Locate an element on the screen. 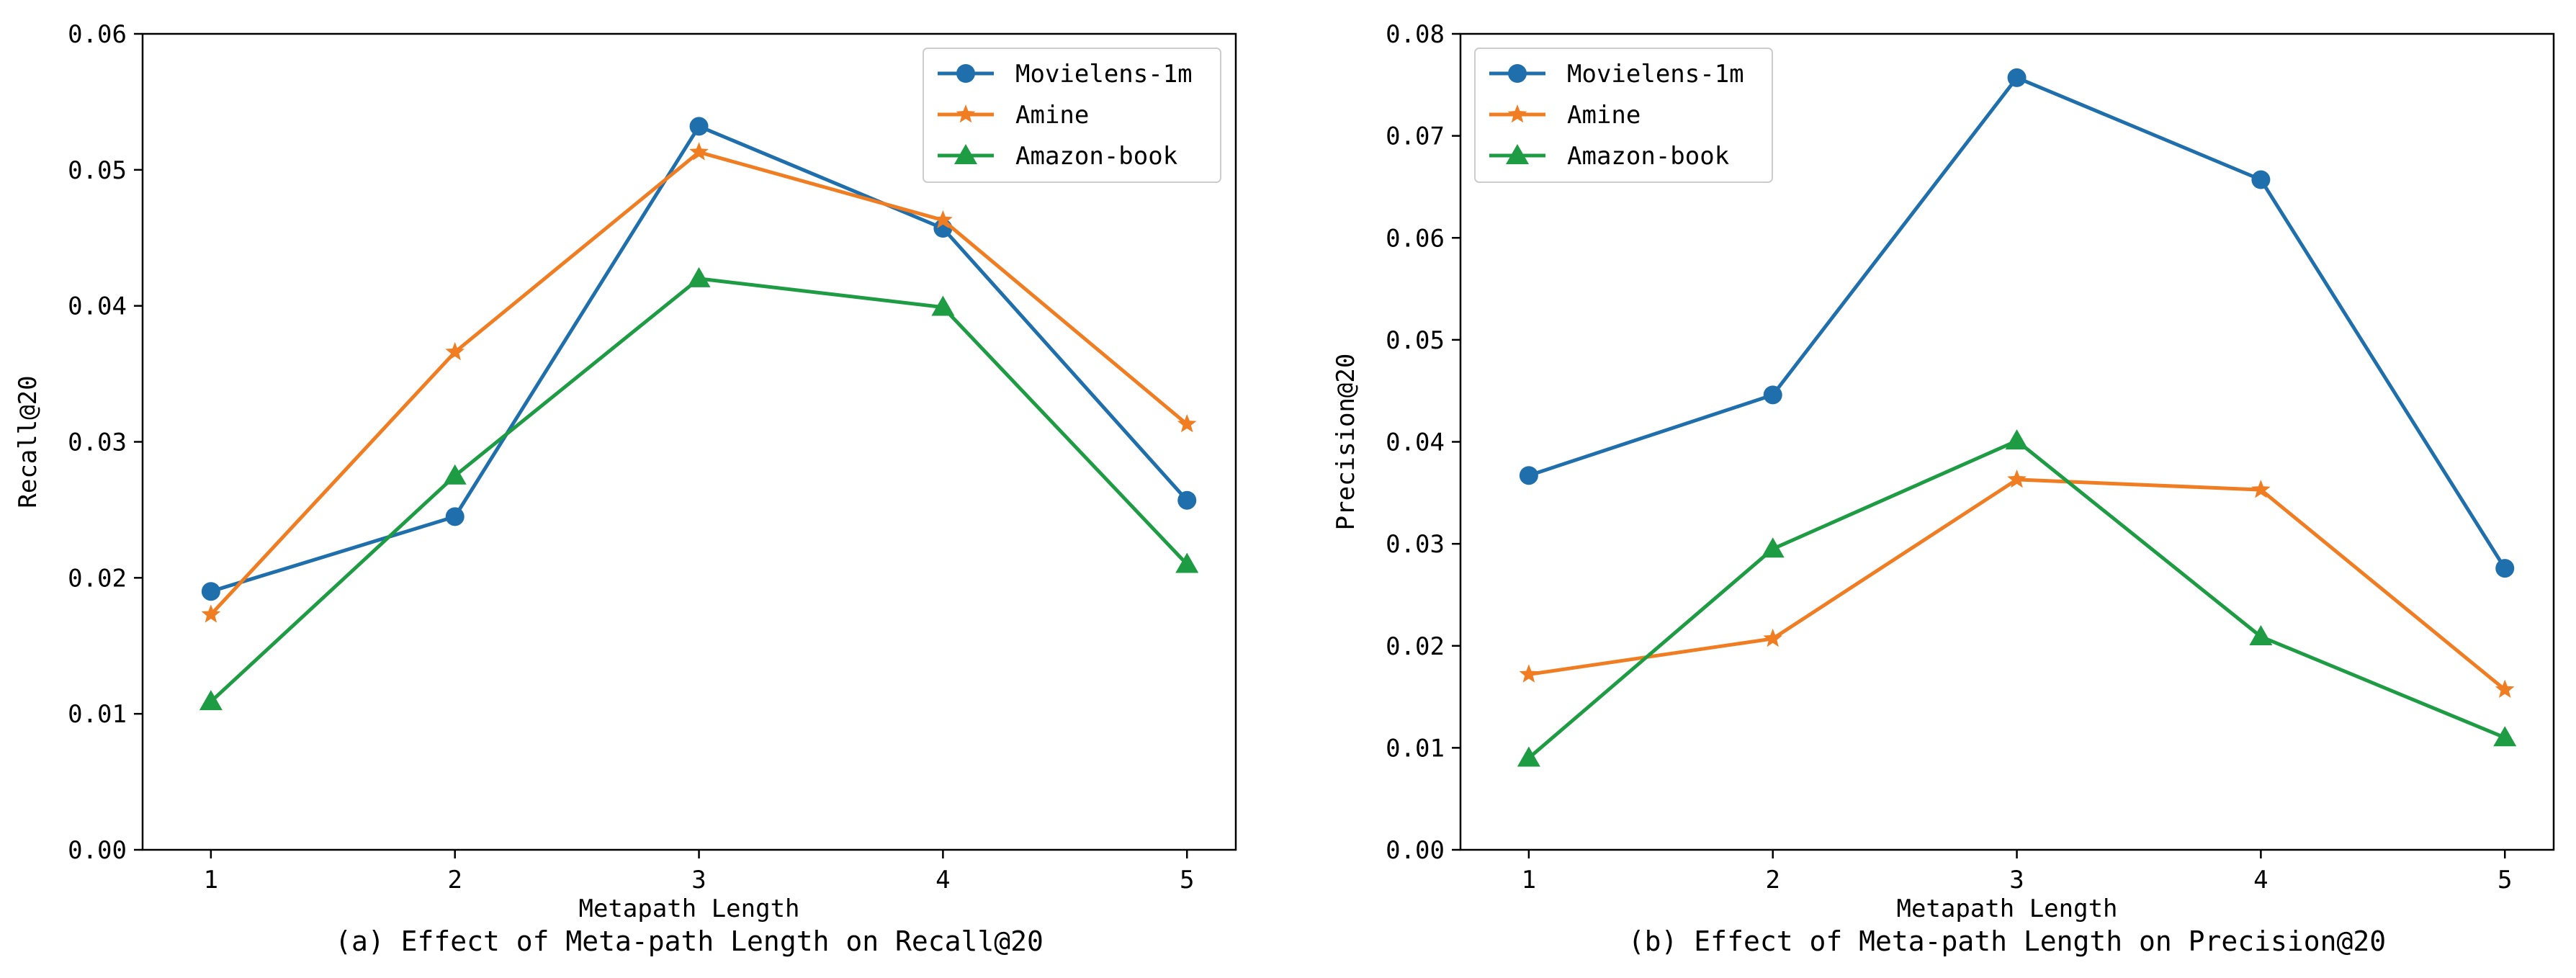  y-axis-label: Recall@20 is located at coordinates (28, 442).